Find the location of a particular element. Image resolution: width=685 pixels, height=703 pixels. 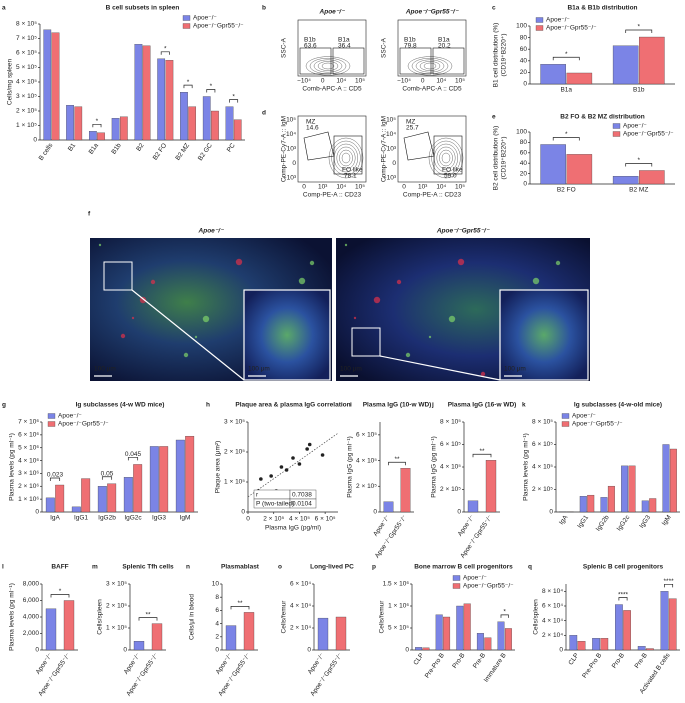

stats-cell is located at coordinates (272, 494).